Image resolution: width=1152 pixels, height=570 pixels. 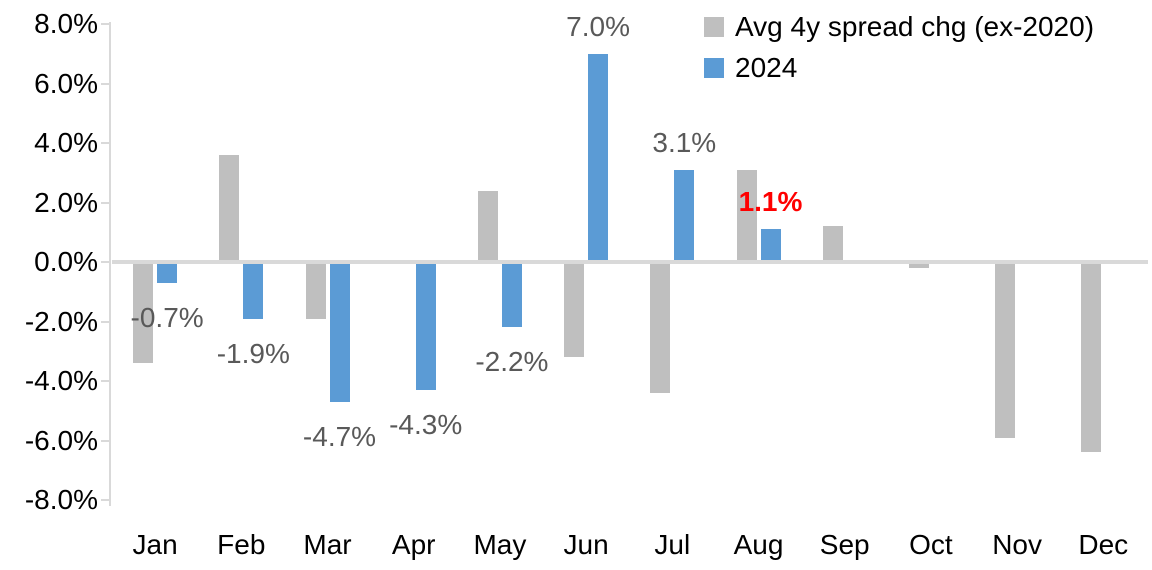 I want to click on x-tick-label-may: May, so click(x=500, y=544).